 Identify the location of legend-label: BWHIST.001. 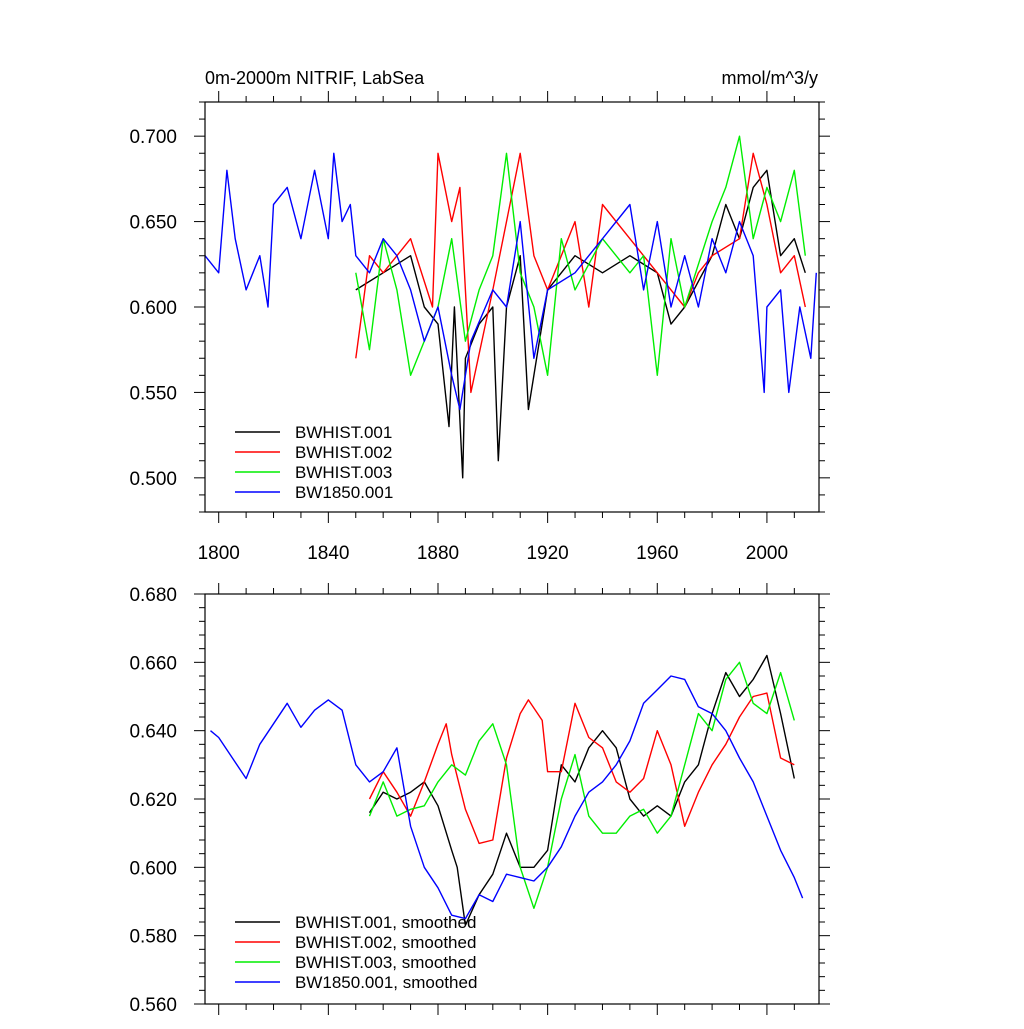
(343, 432).